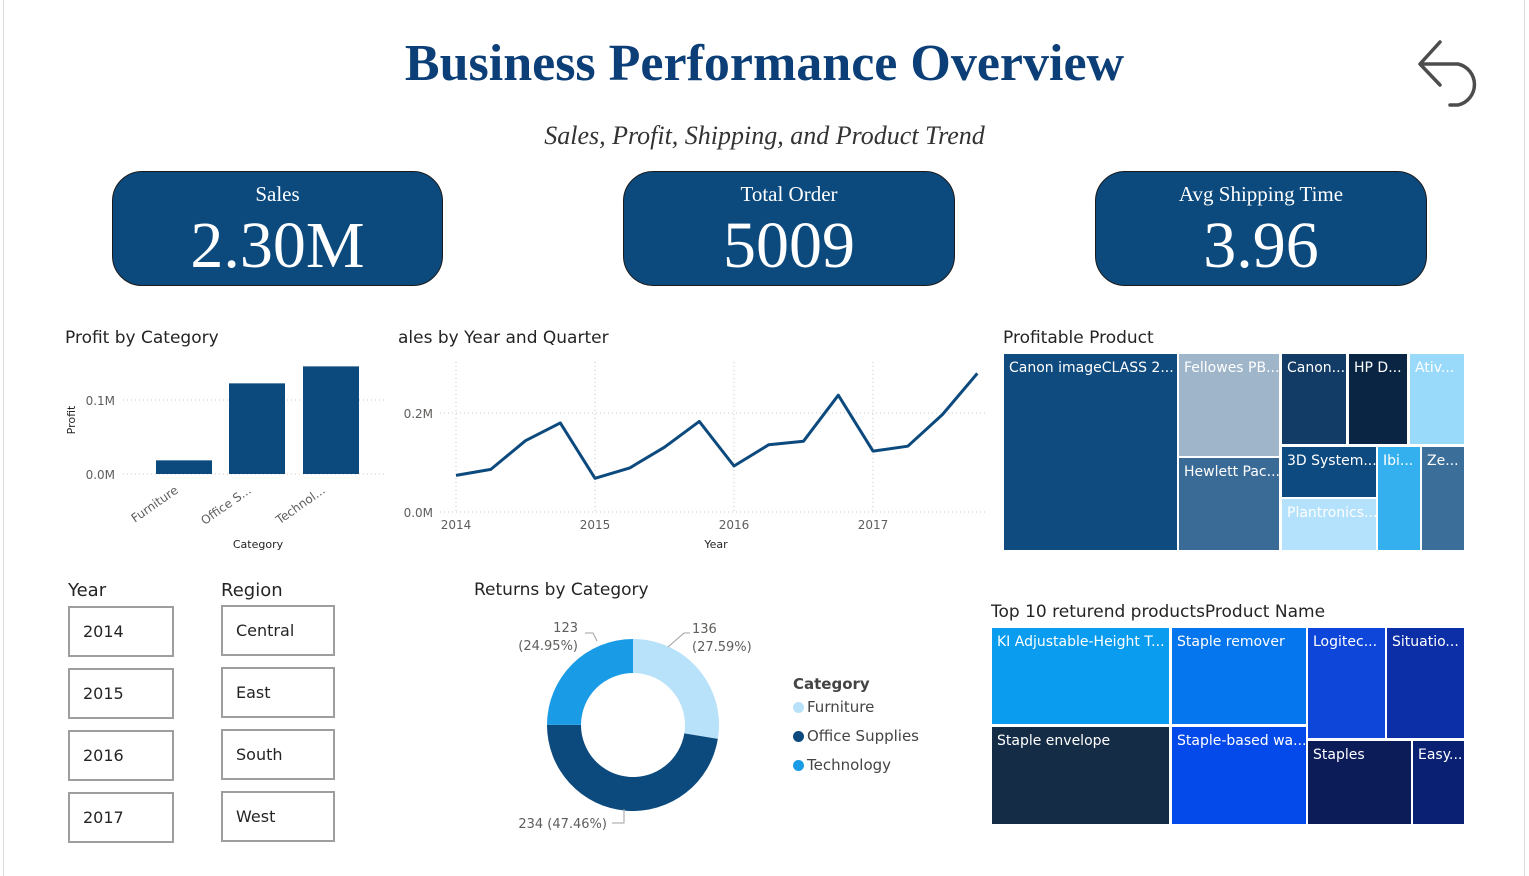 The height and width of the screenshot is (876, 1529). Describe the element at coordinates (121, 631) in the screenshot. I see `year-slicer-item: 2014` at that location.